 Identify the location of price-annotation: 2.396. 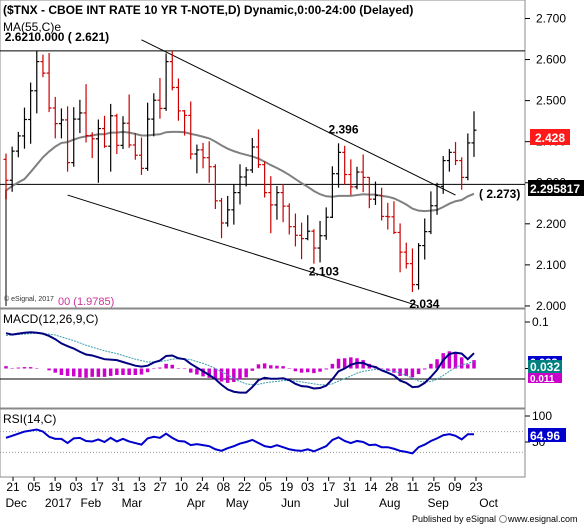
(344, 129).